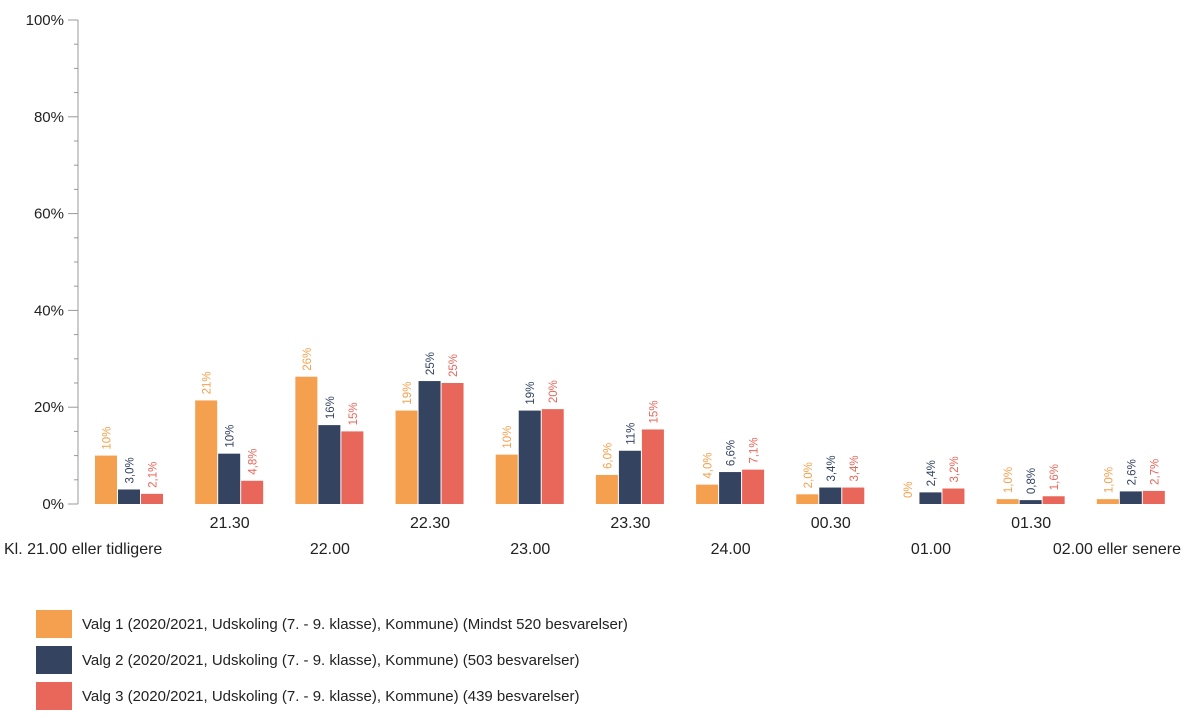 Image resolution: width=1184 pixels, height=718 pixels. Describe the element at coordinates (554, 391) in the screenshot. I see `data-label-series-3: 20%` at that location.